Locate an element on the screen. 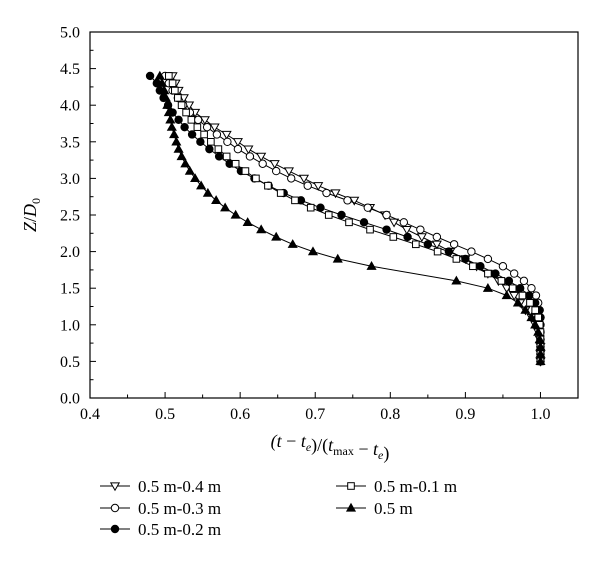 The width and height of the screenshot is (600, 563). svg-text: Z/D0 is located at coordinates (31, 215).